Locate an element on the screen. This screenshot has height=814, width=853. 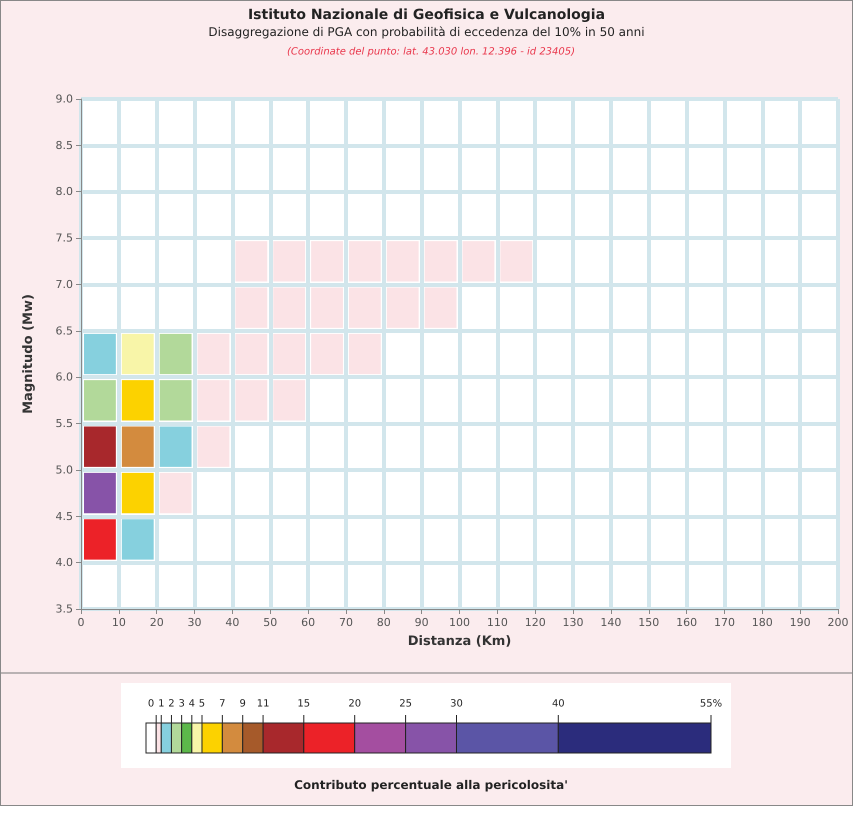
x-tick-label: 190 is located at coordinates (800, 622).